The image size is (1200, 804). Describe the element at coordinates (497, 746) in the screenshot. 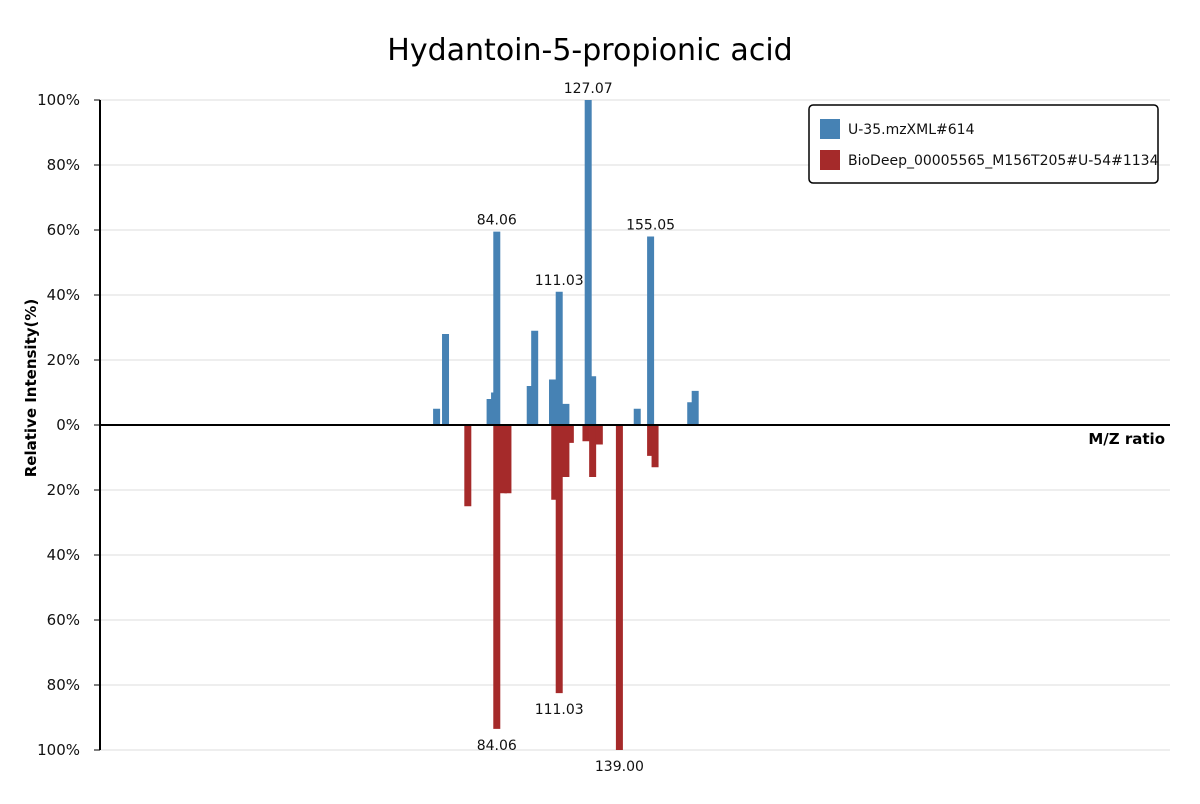

I see `peak-label-bottom: 84.06` at that location.